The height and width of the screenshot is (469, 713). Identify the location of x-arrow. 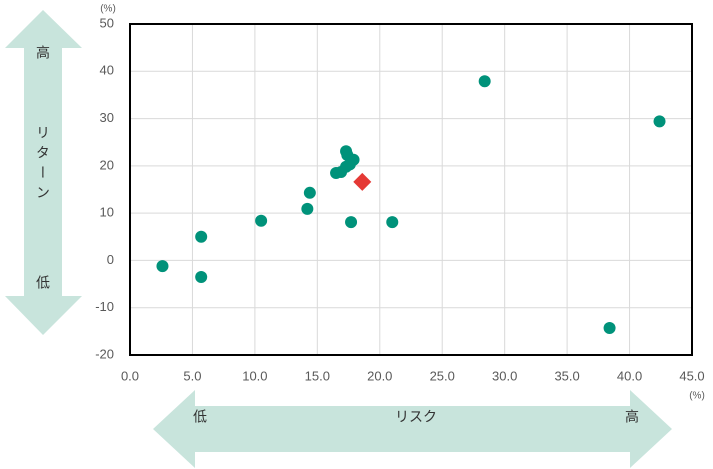
(412, 429).